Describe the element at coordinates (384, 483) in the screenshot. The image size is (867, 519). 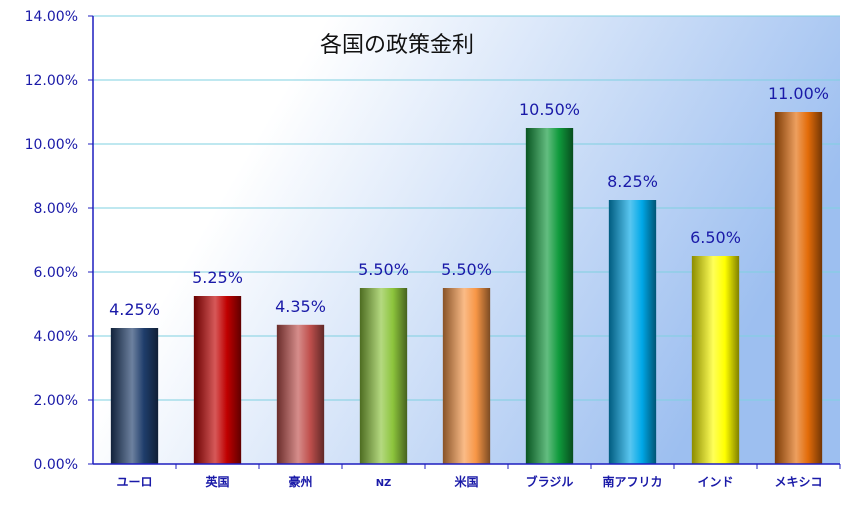
I see `x-tick-label: NZ` at that location.